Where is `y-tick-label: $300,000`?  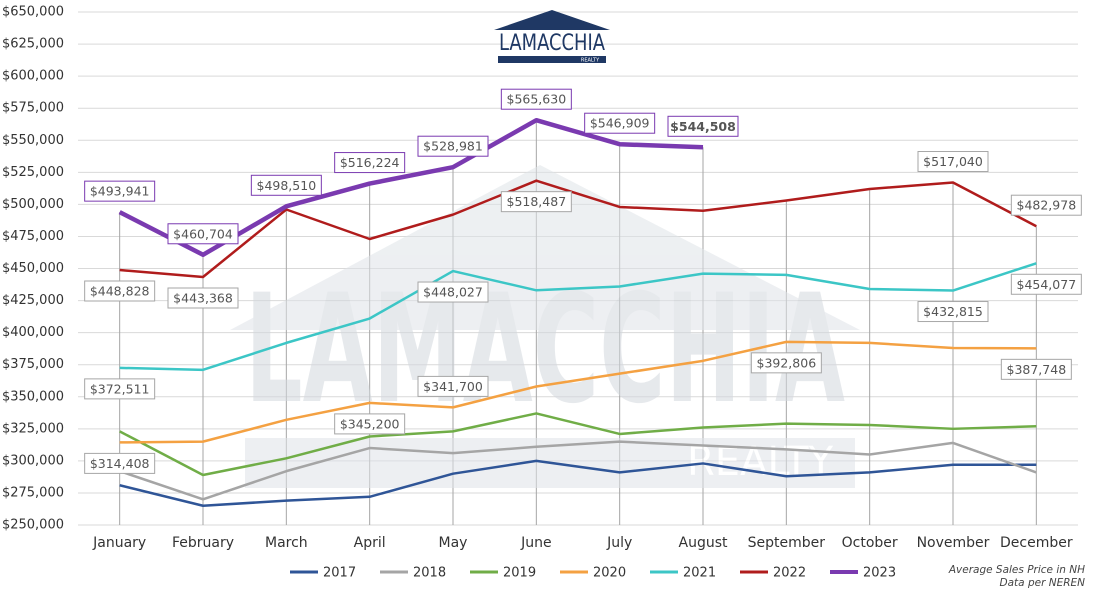
y-tick-label: $300,000 is located at coordinates (33, 460).